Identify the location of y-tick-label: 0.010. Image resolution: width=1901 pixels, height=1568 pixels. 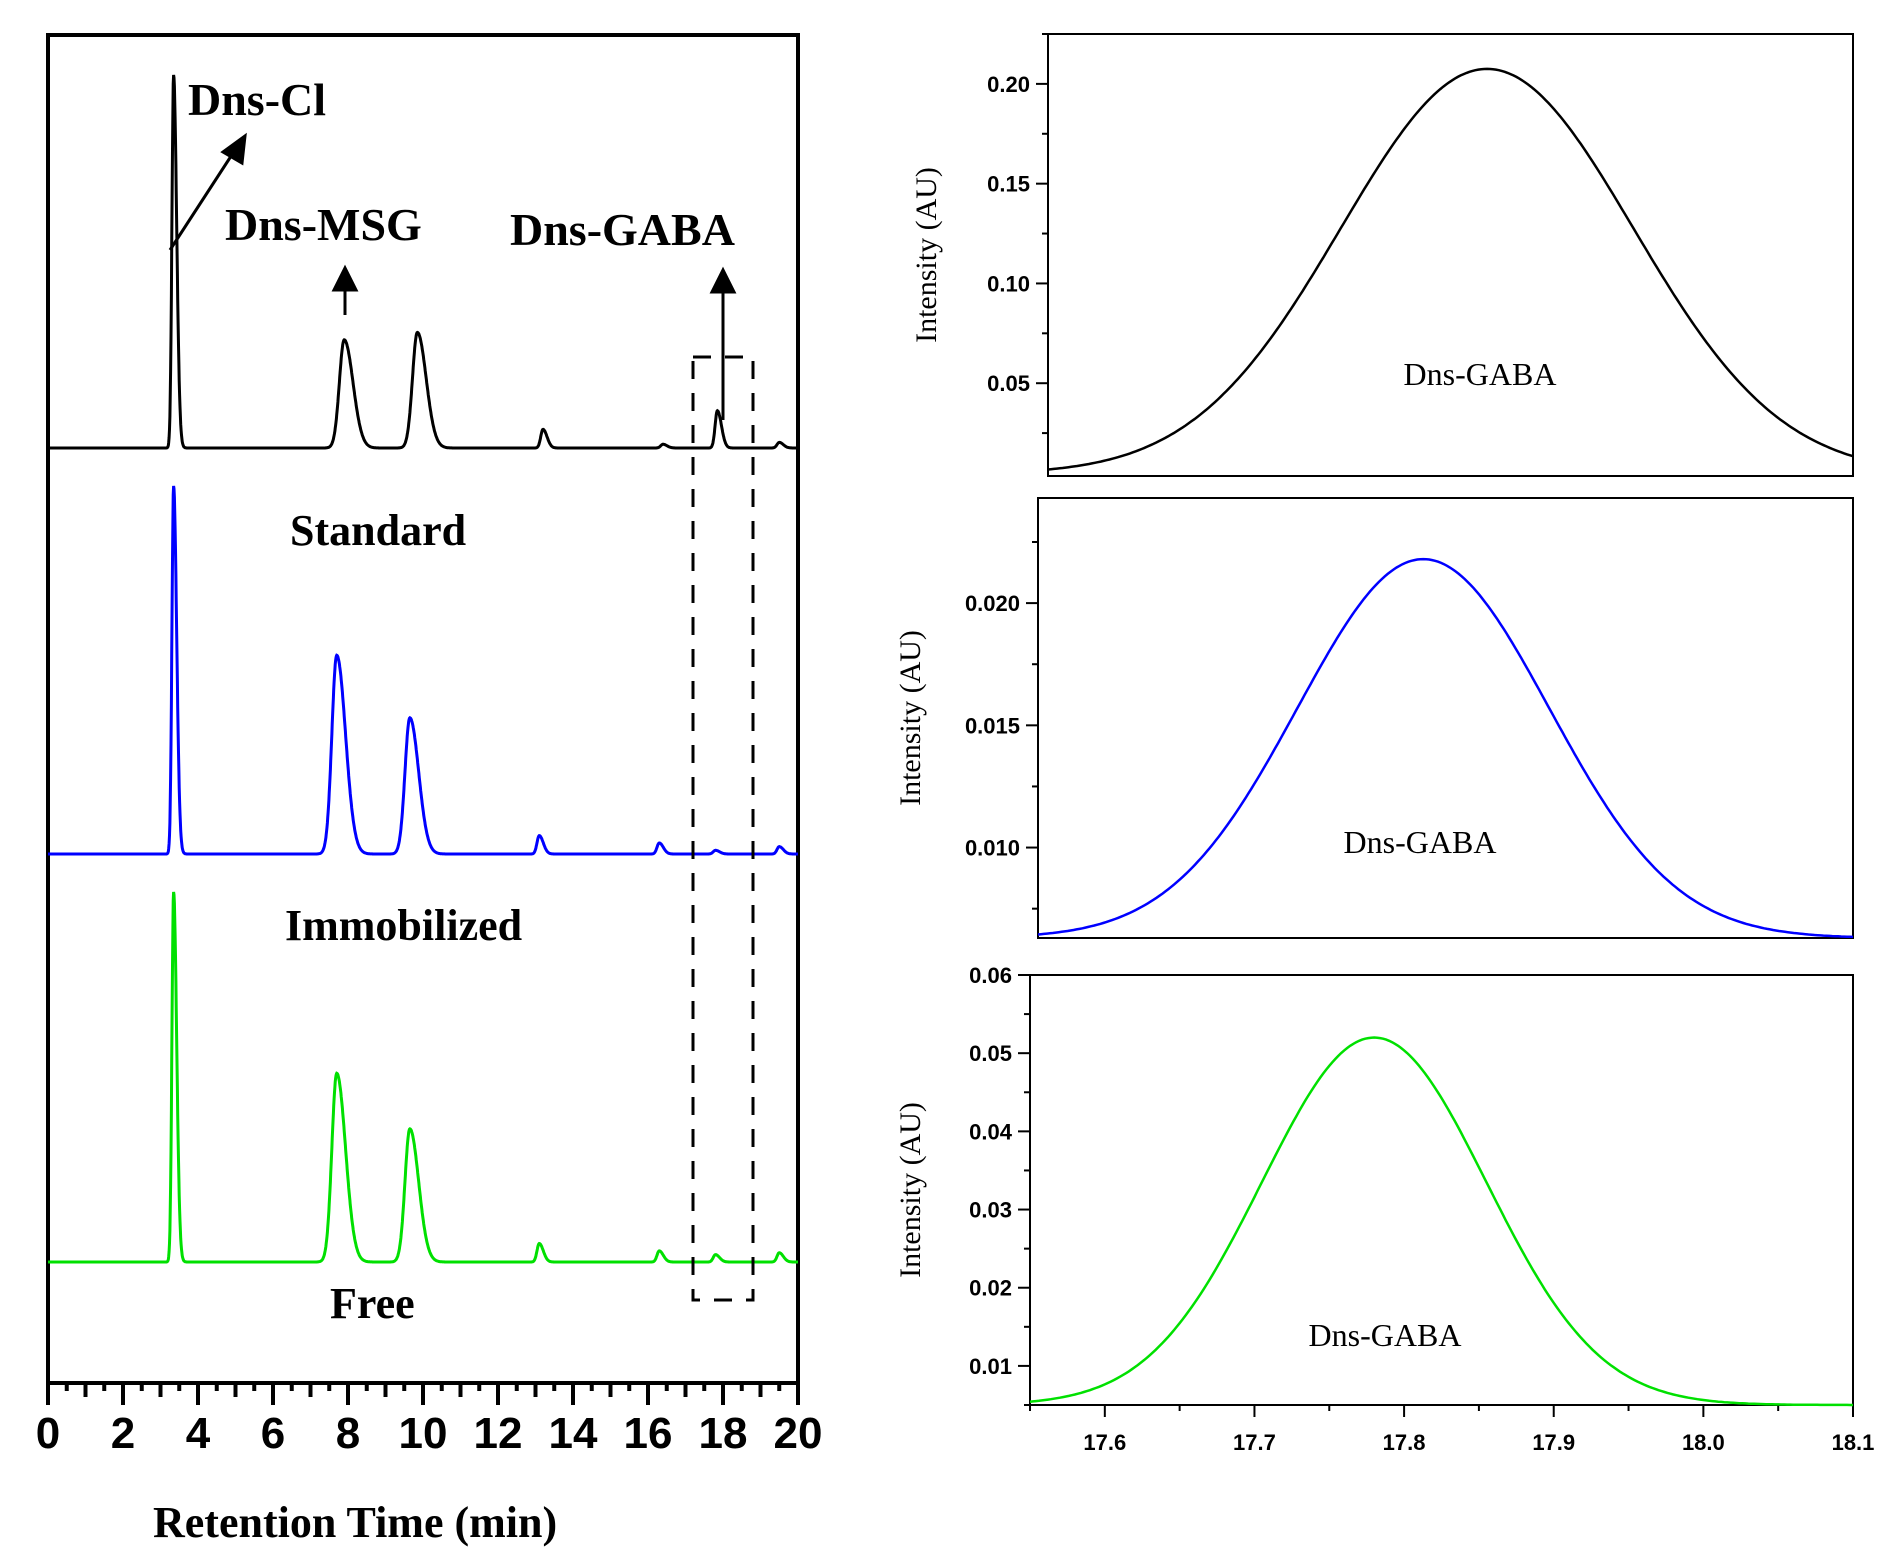
(992, 848).